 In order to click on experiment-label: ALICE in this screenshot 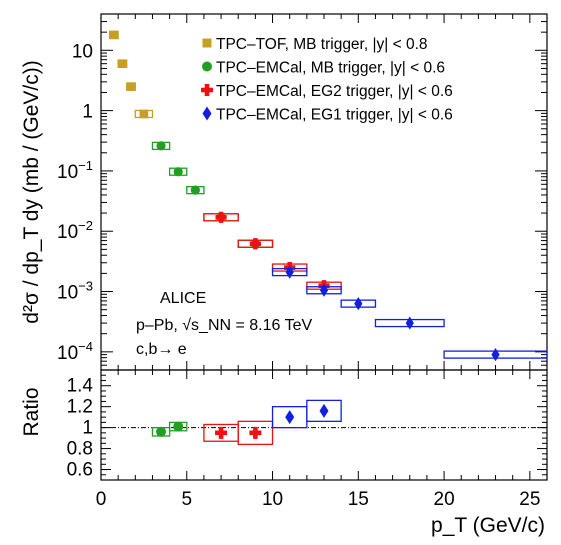, I will do `click(183, 298)`.